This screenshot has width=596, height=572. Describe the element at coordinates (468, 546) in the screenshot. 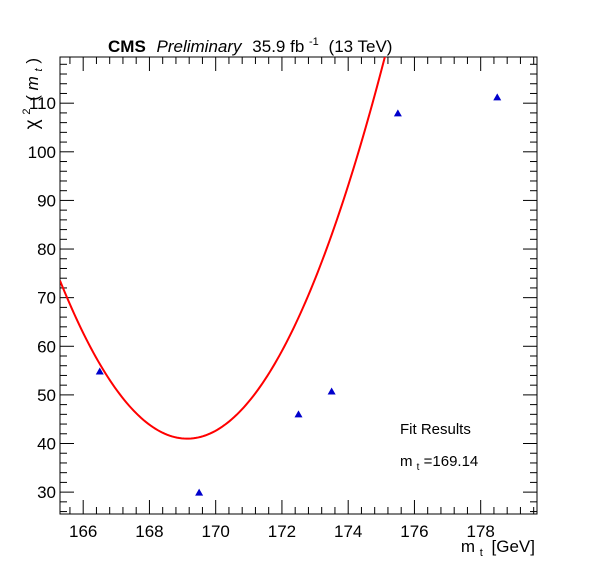

I see `x-axis-title-main: m` at that location.